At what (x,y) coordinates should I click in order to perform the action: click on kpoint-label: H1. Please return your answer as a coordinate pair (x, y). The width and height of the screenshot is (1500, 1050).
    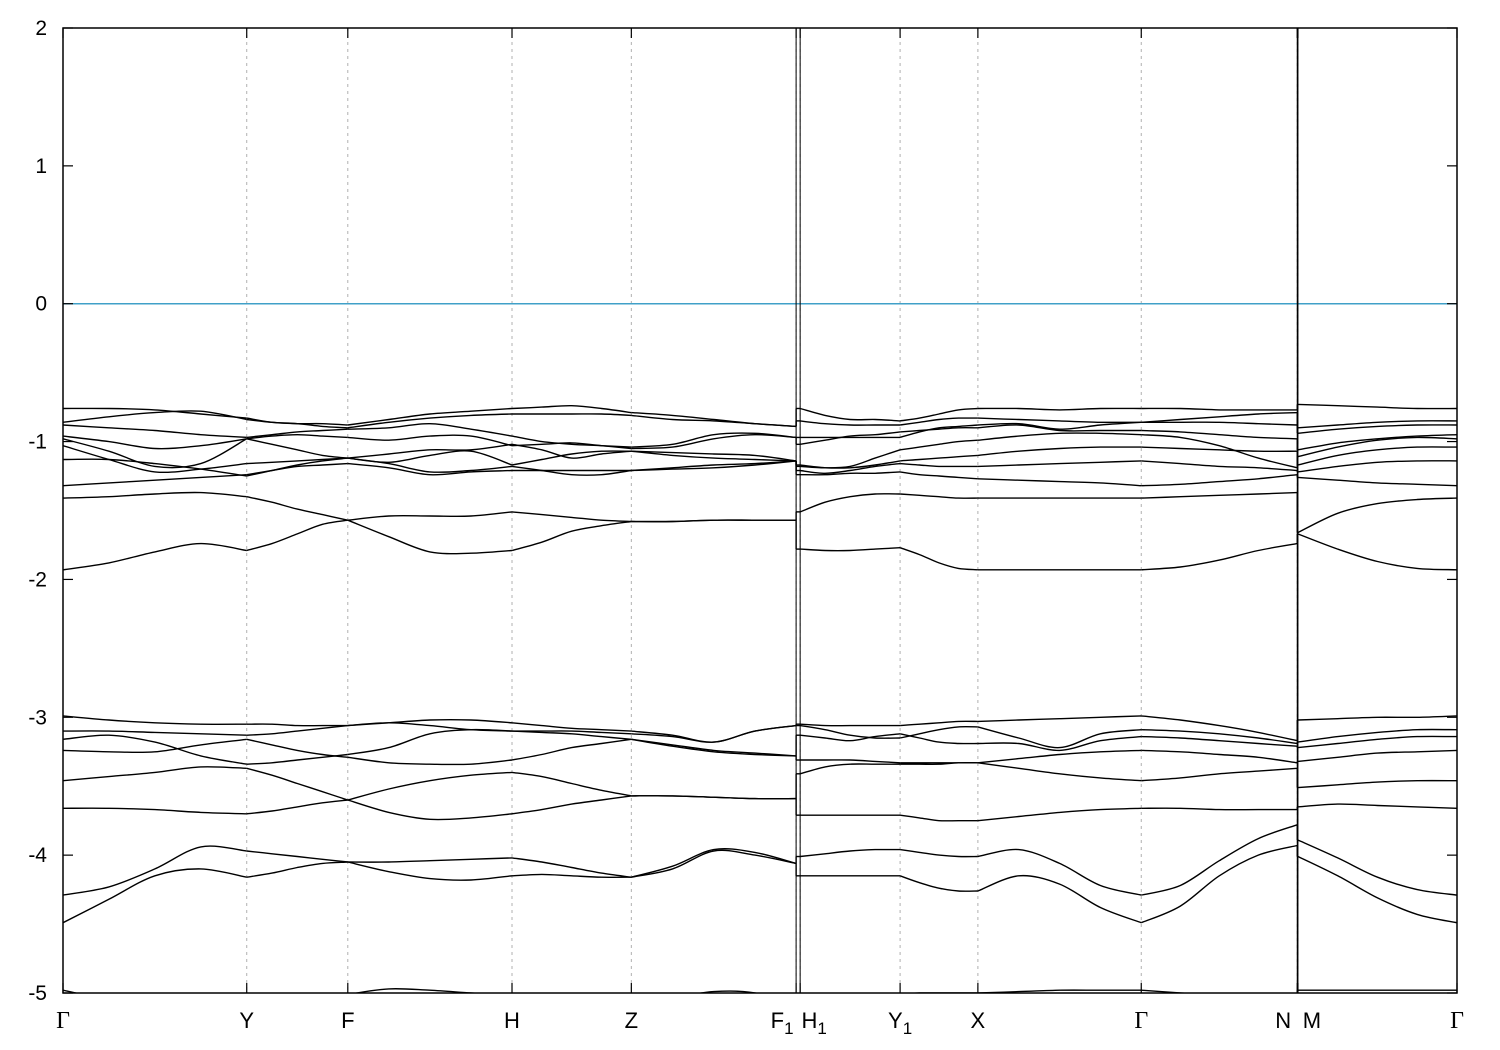
    Looking at the image, I should click on (813, 1023).